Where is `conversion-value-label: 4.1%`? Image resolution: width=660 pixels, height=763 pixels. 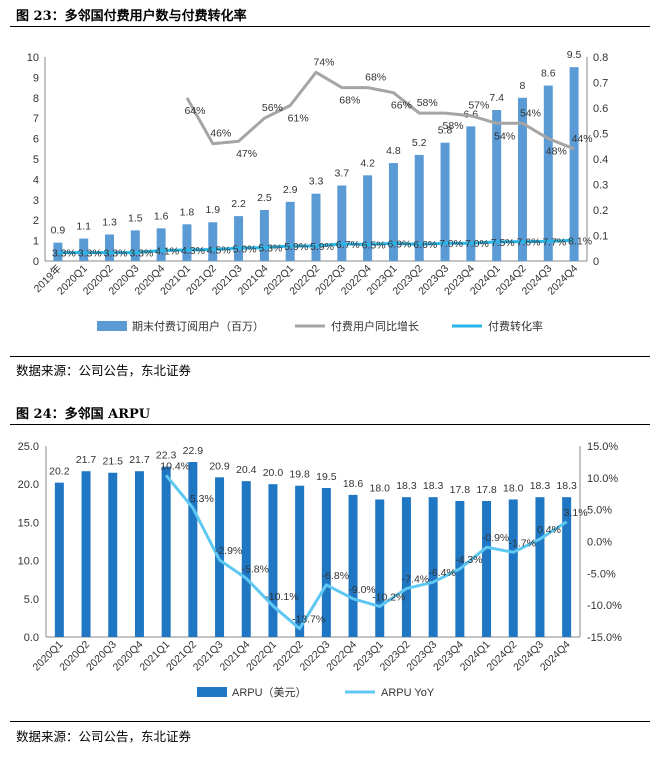 conversion-value-label: 4.1% is located at coordinates (167, 252).